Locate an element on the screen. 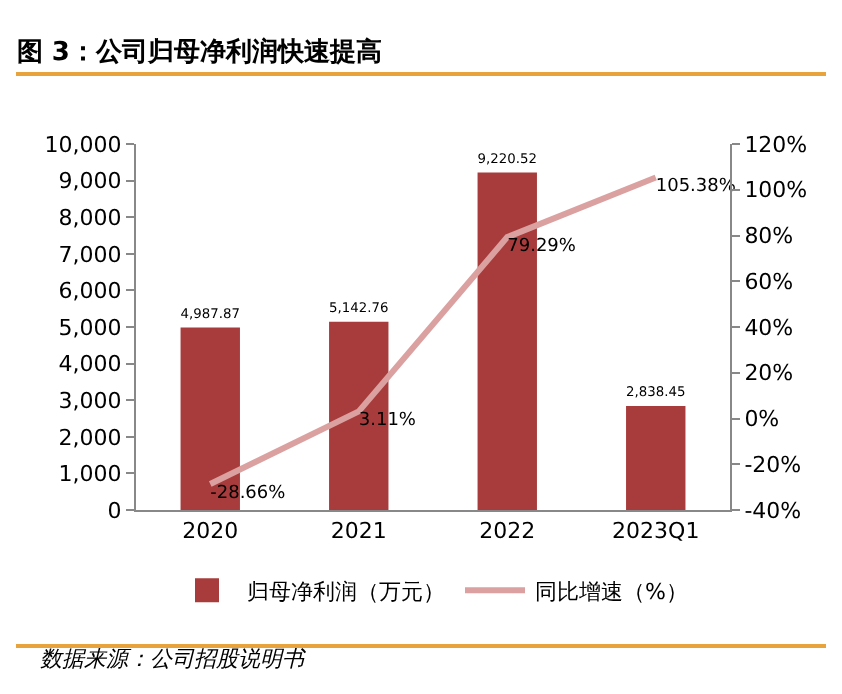  x-tick-label: 2020 is located at coordinates (210, 531).